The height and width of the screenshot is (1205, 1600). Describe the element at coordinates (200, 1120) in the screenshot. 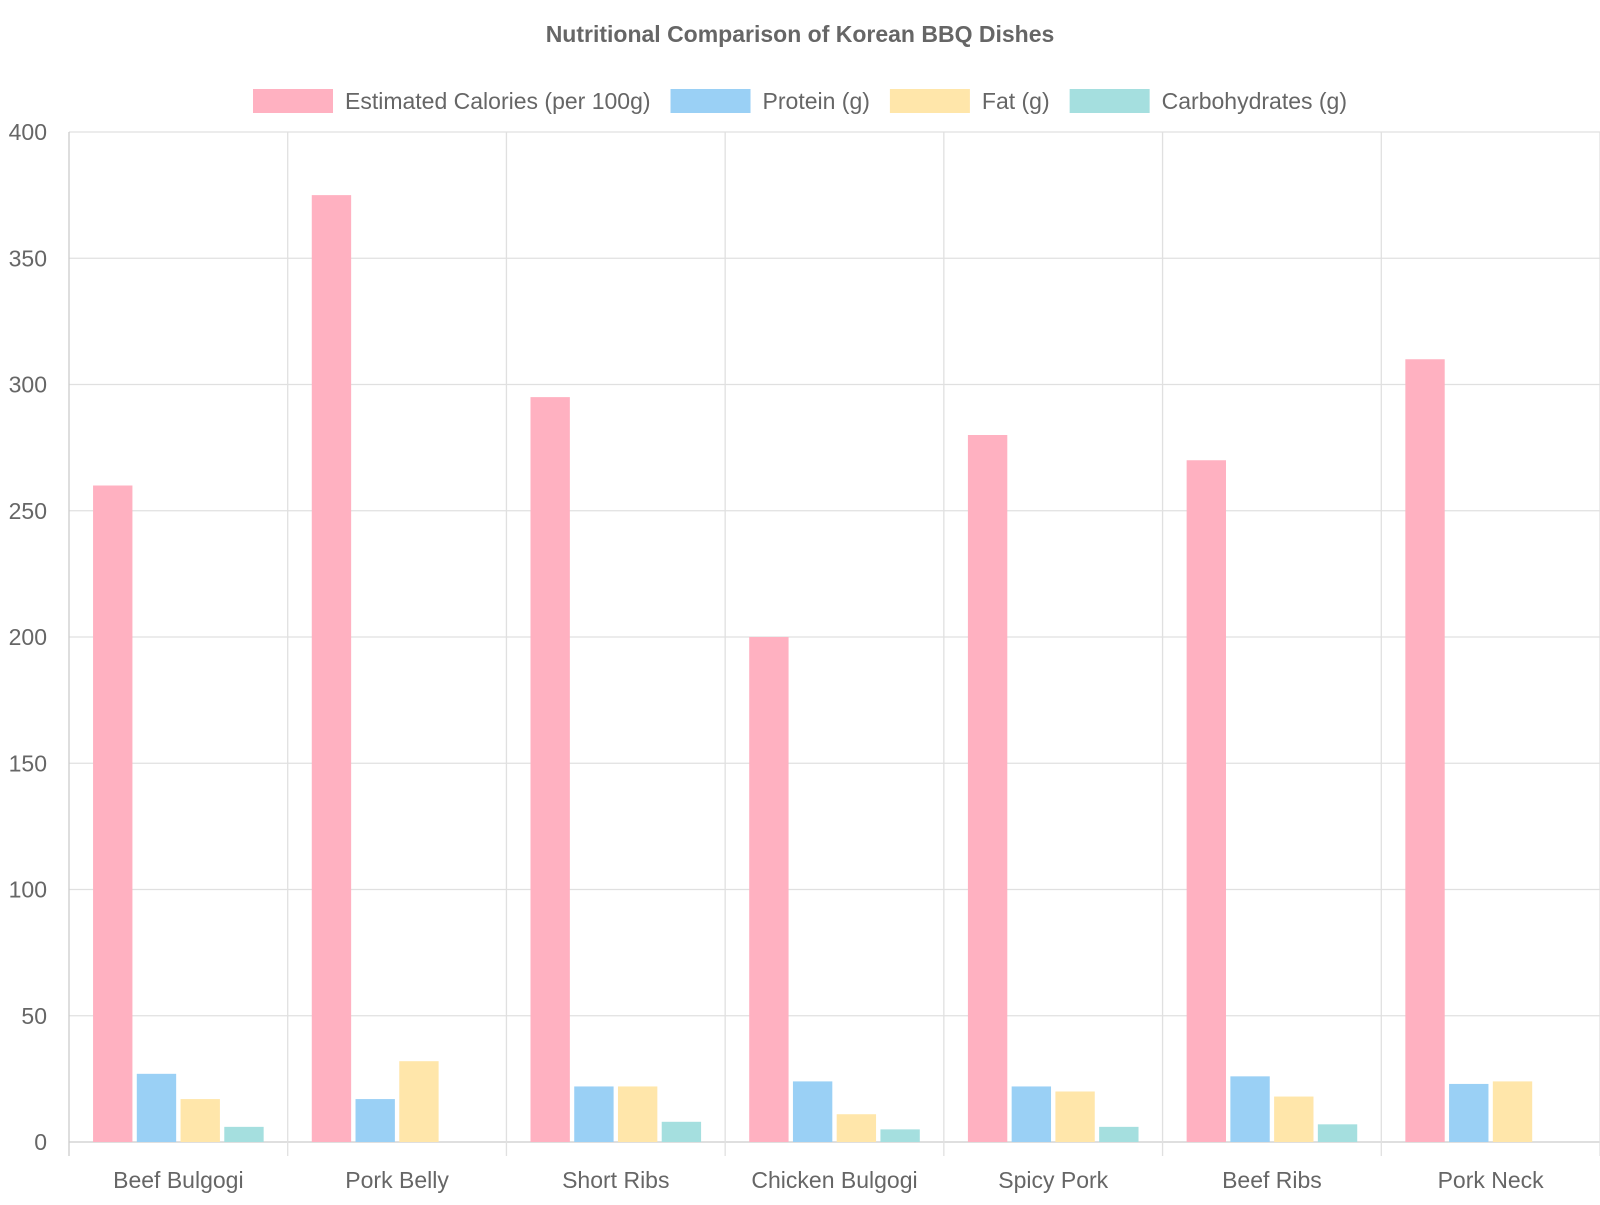

I see `bar-beef-bulgogi-fat-g: Beef Bulgogi — Fat (g): 17` at that location.